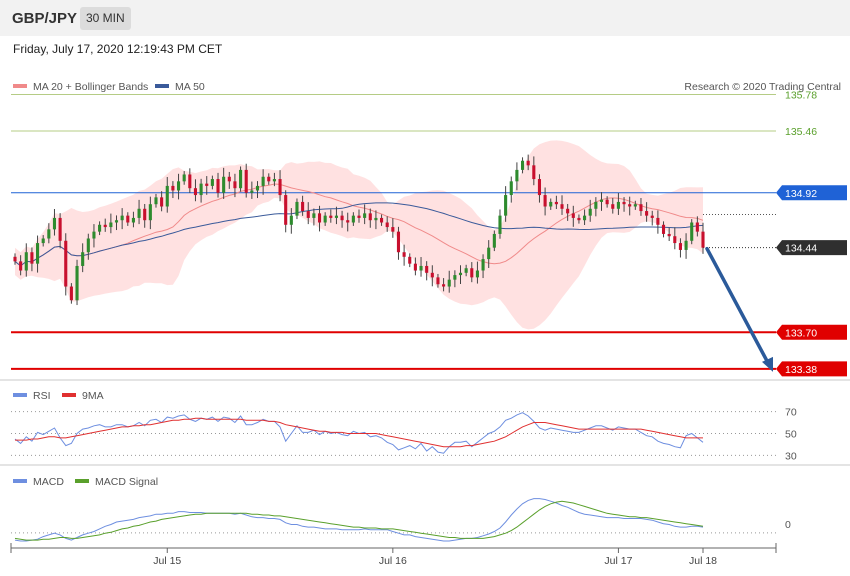 This screenshot has height=576, width=850. Describe the element at coordinates (69, 395) in the screenshot. I see `rsi-ma-legend-swatch` at that location.